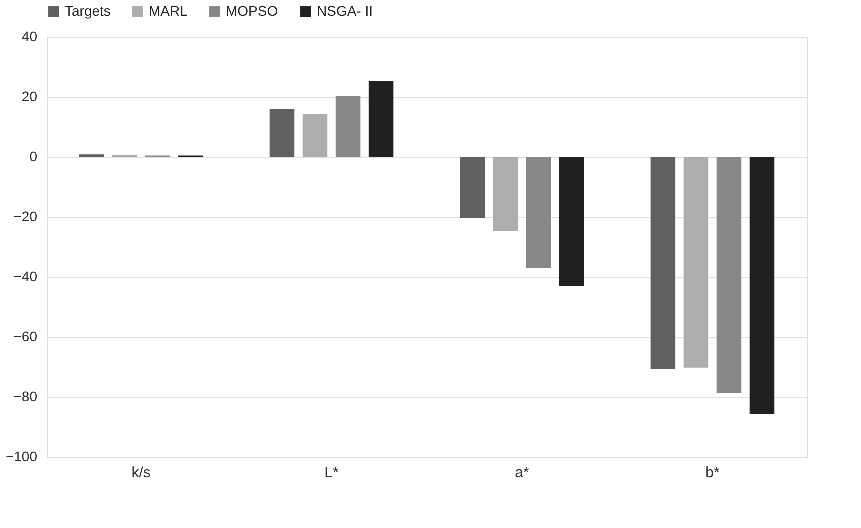  I want to click on y-tick-label: 0, so click(34, 156).